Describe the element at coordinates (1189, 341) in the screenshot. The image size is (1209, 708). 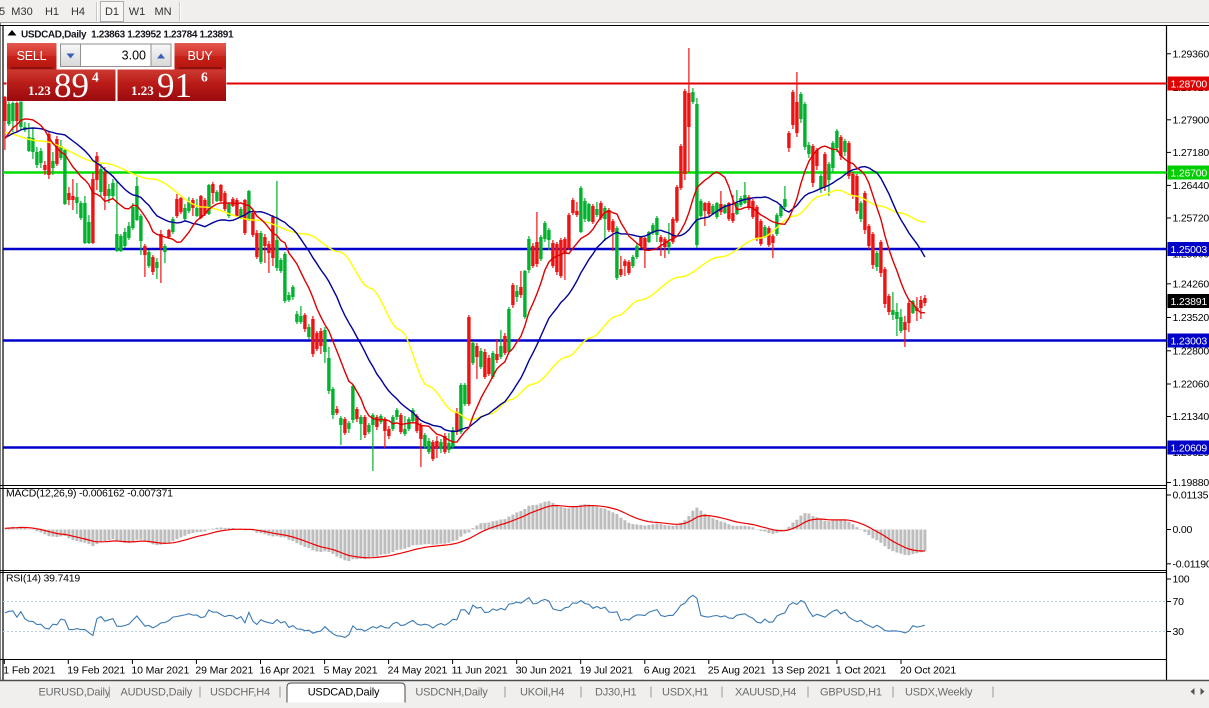
I see `svg-text: 1.23003` at that location.